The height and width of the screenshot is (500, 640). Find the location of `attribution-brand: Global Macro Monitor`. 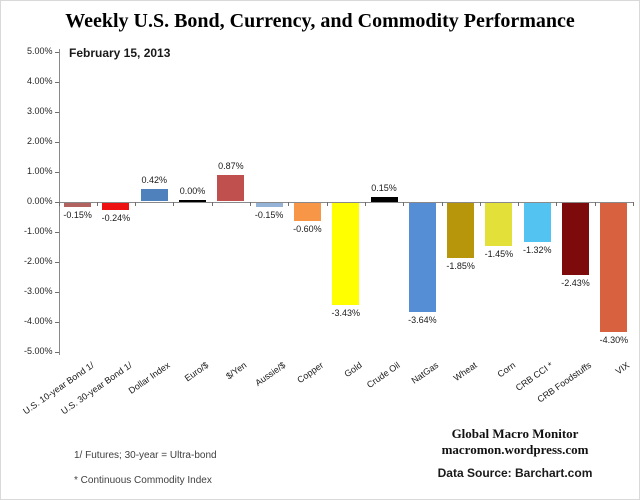

attribution-brand: Global Macro Monitor is located at coordinates (515, 433).